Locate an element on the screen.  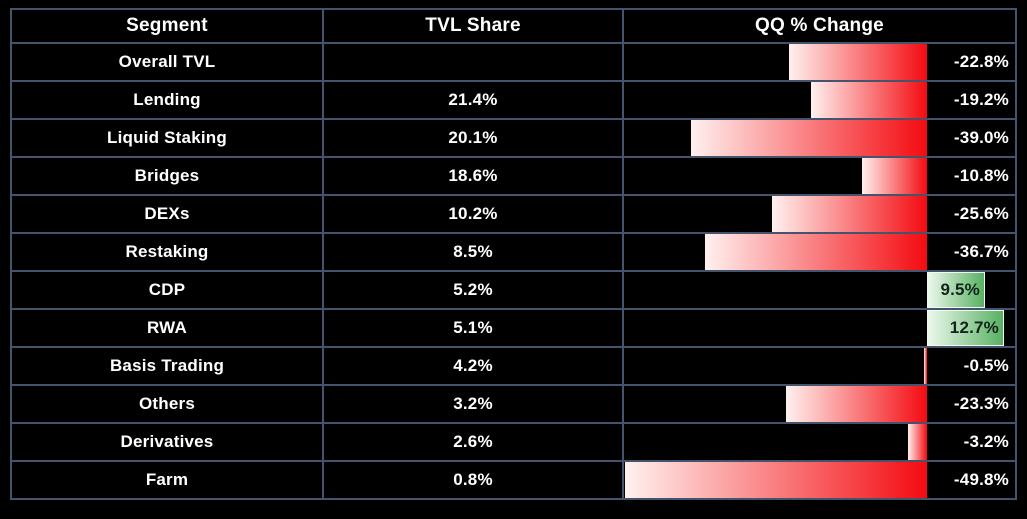
tvl-share-value is located at coordinates (474, 62).